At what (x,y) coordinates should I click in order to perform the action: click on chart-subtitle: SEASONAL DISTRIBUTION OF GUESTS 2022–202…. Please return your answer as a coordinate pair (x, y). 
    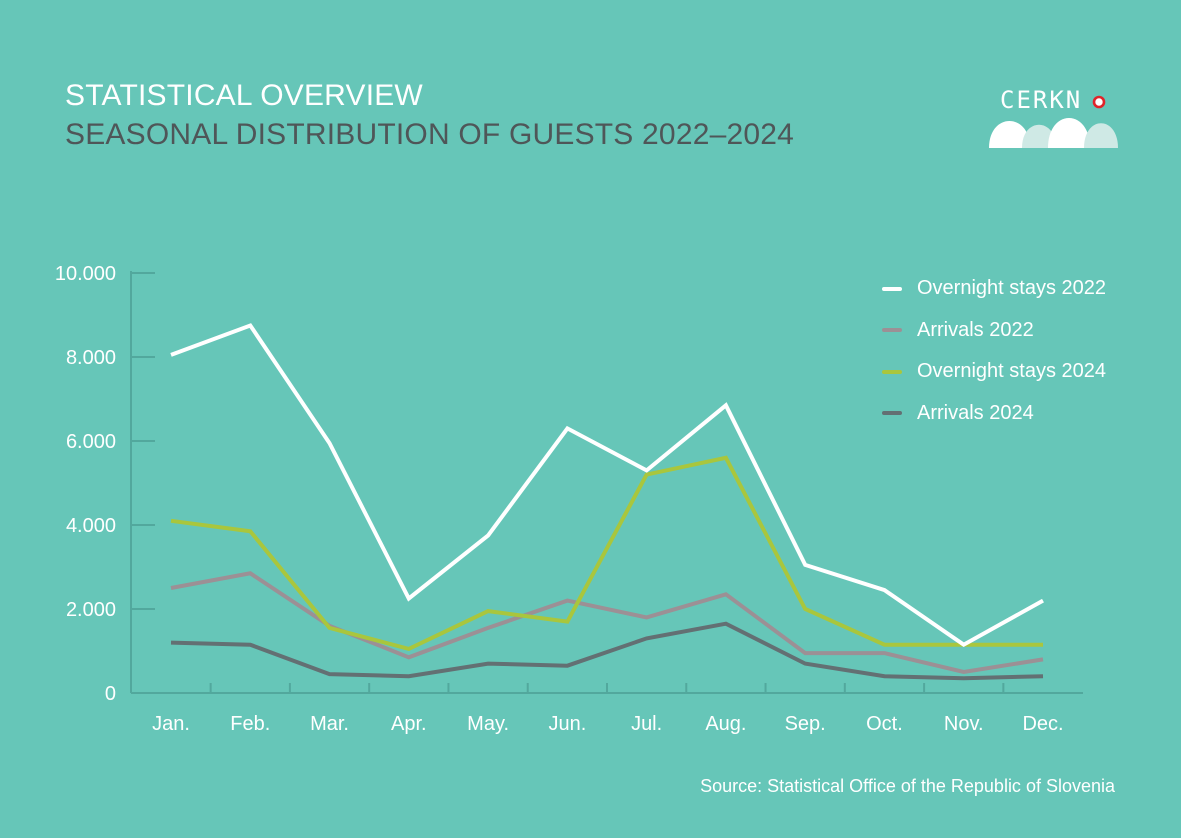
    Looking at the image, I should click on (430, 134).